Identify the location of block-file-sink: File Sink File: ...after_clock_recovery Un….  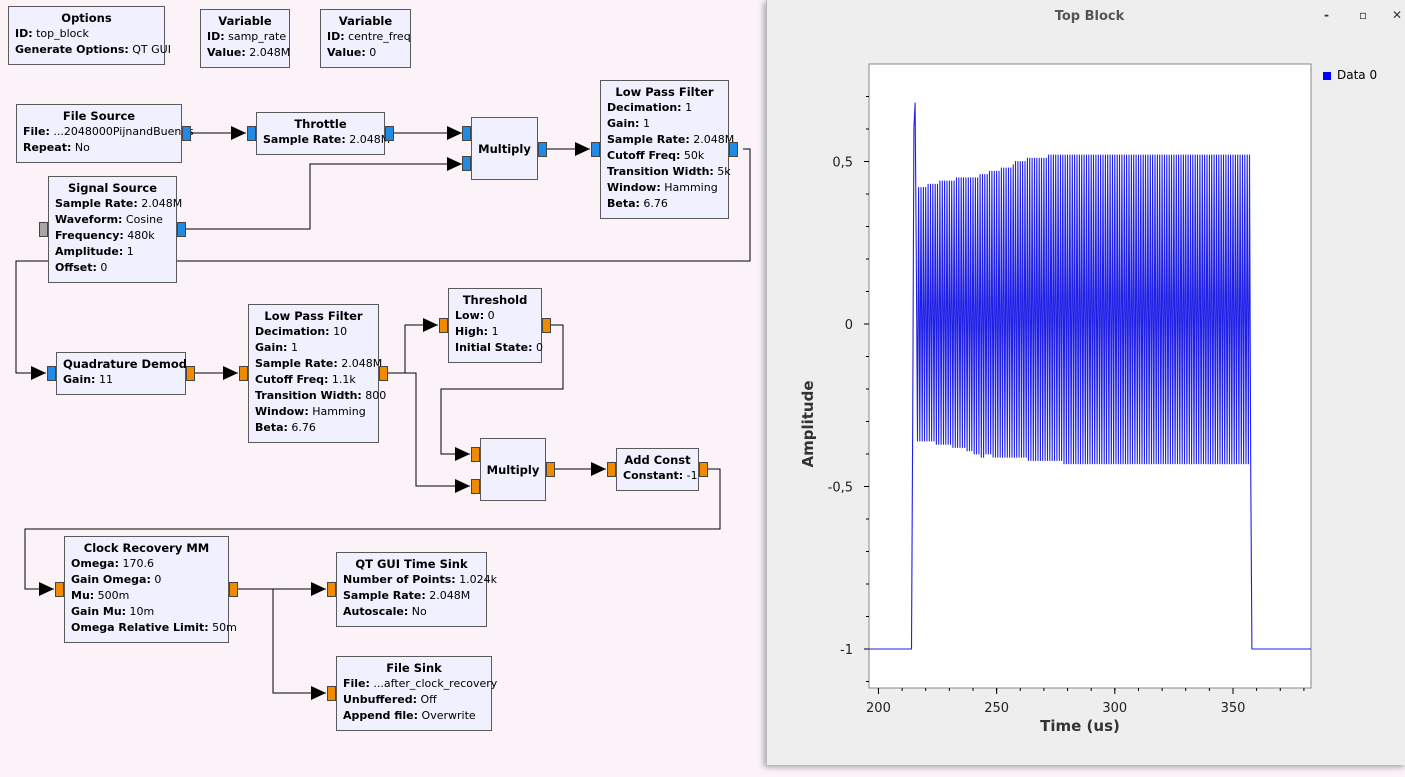
(416, 693).